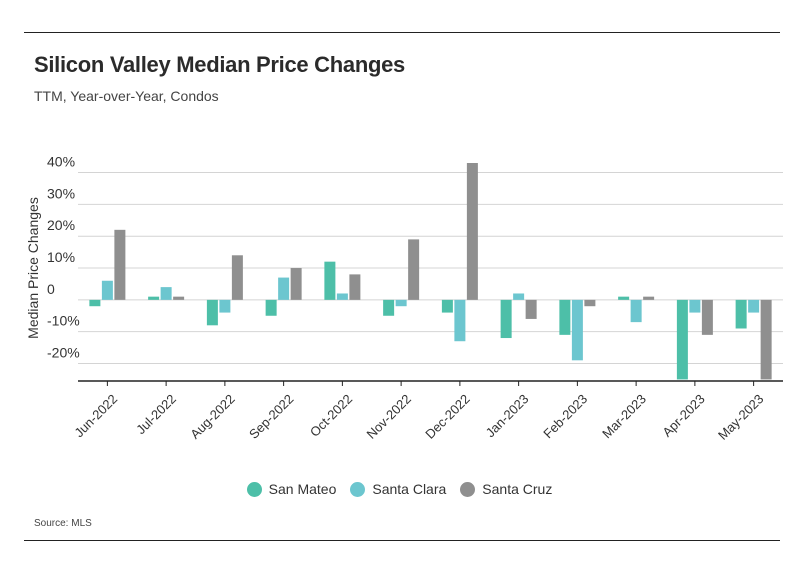 The width and height of the screenshot is (799, 575). I want to click on legend-label: Santa Clara, so click(409, 489).